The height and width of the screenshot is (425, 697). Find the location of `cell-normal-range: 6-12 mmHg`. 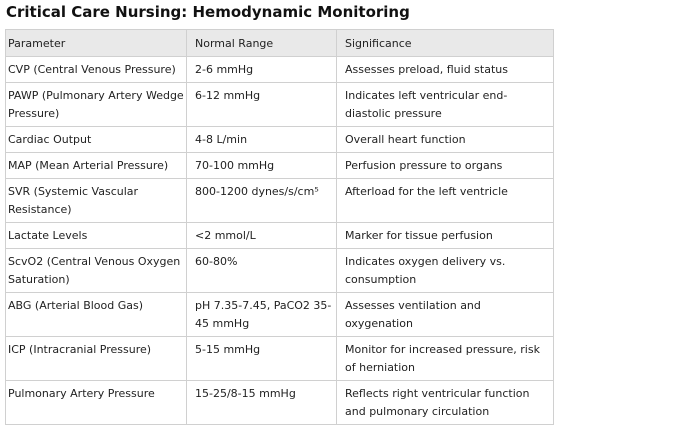

cell-normal-range: 6-12 mmHg is located at coordinates (261, 104).